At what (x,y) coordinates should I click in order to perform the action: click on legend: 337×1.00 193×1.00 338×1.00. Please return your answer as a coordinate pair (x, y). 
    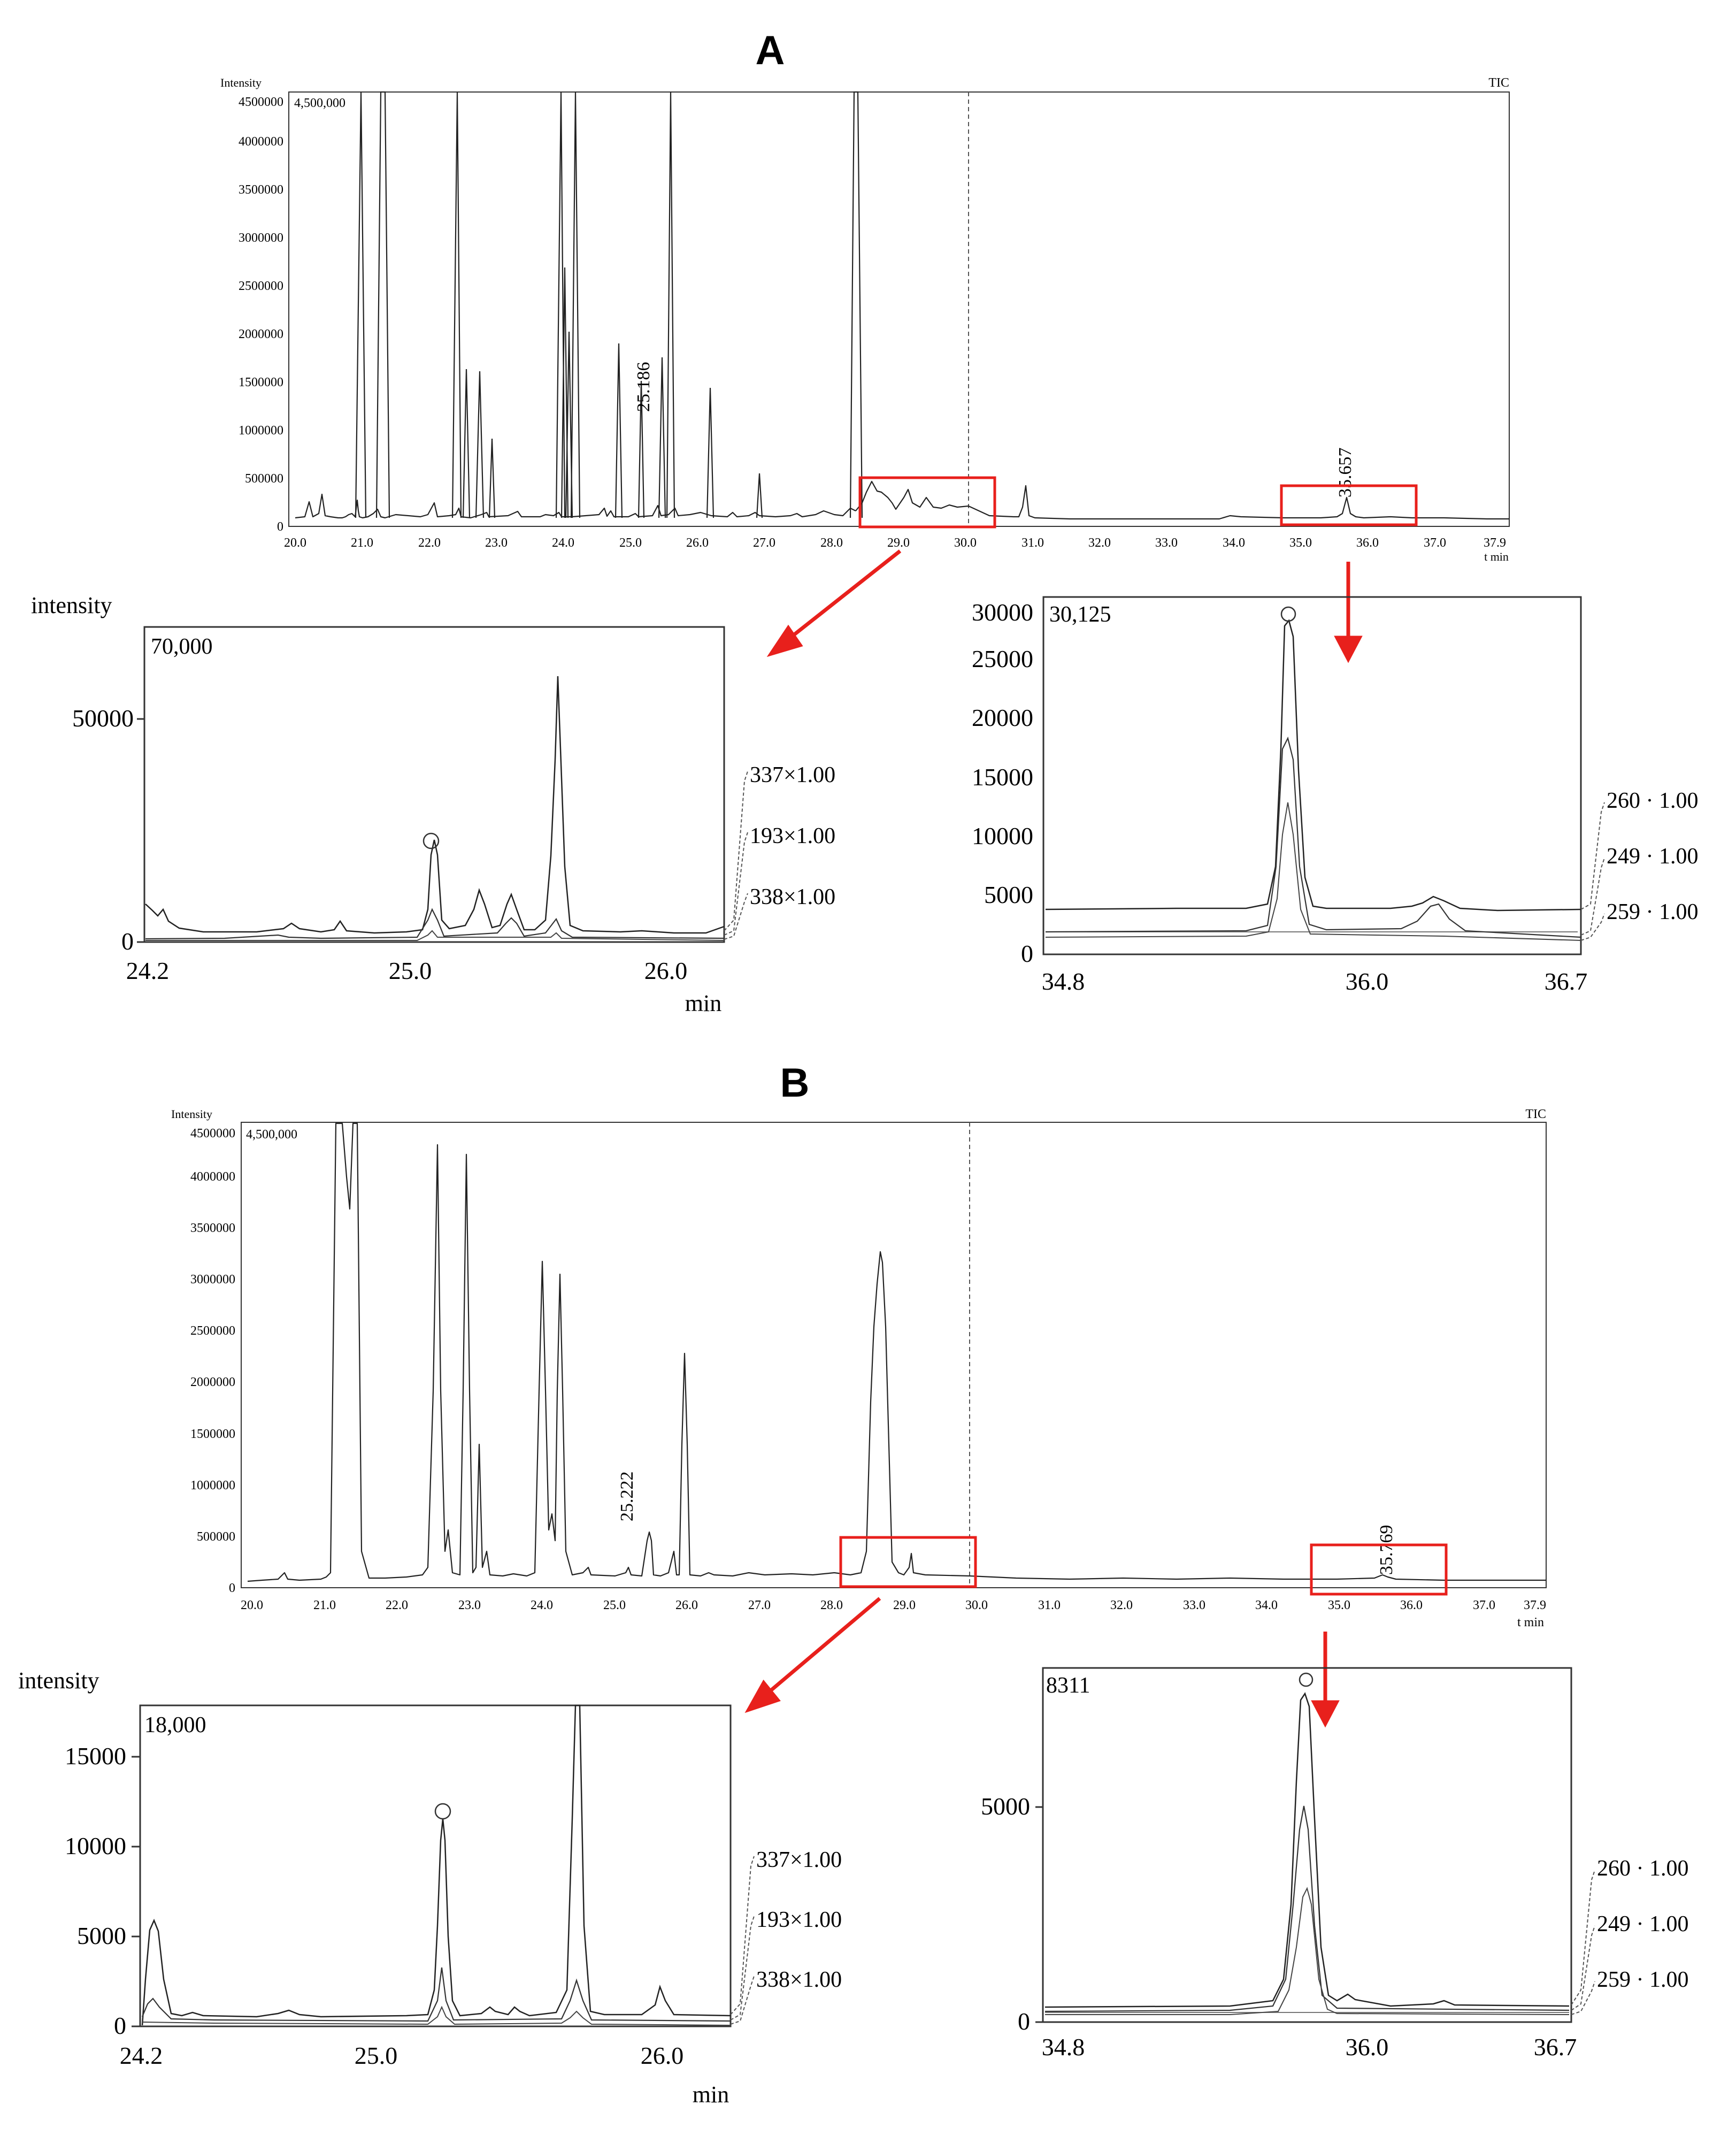
    Looking at the image, I should click on (786, 1936).